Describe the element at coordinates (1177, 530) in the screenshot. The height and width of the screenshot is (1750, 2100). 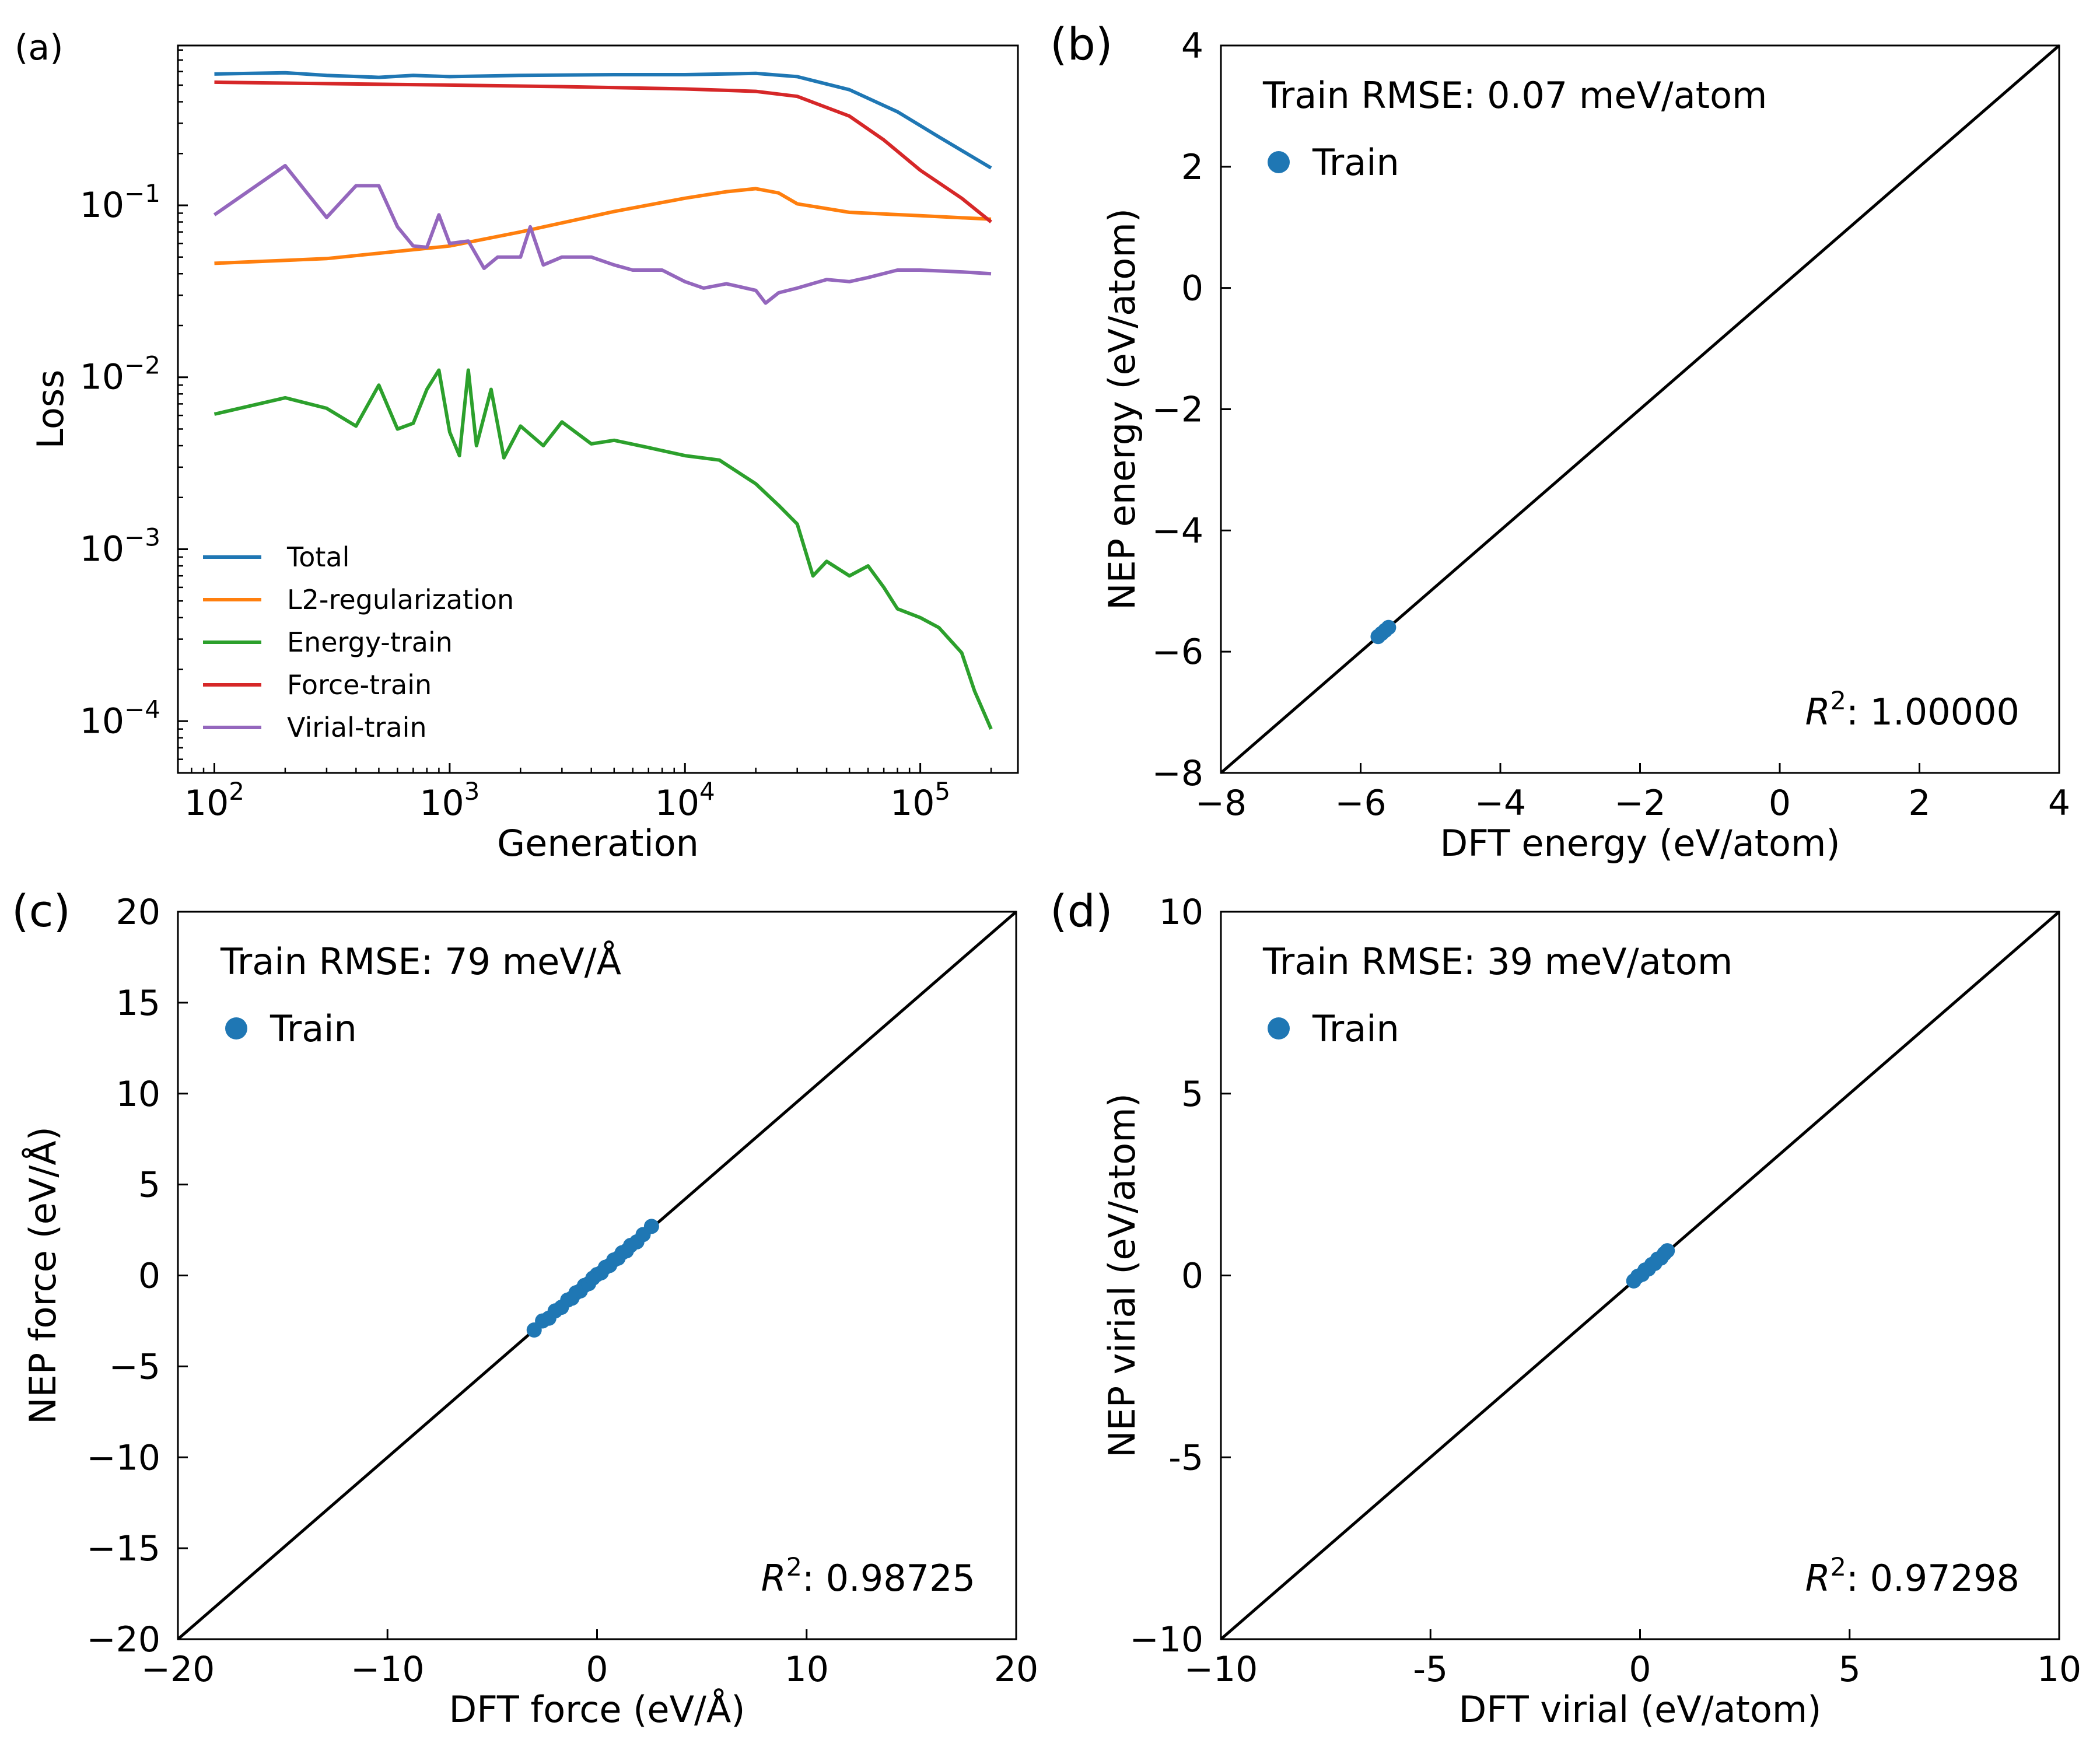
I see `y-tick-label: −4` at that location.